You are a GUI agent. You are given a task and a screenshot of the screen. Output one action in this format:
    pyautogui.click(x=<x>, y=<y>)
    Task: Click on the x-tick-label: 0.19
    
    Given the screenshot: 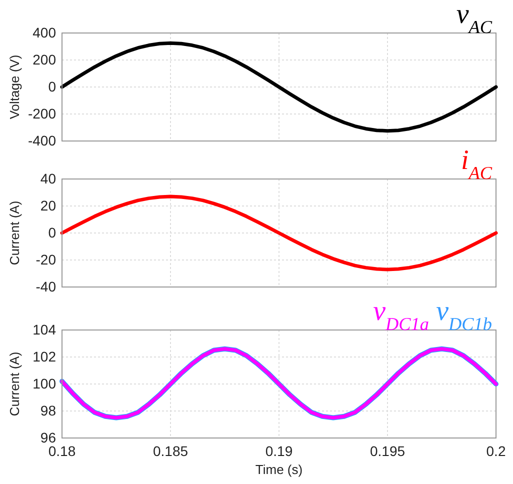 What is the action you would take?
    pyautogui.click(x=279, y=450)
    